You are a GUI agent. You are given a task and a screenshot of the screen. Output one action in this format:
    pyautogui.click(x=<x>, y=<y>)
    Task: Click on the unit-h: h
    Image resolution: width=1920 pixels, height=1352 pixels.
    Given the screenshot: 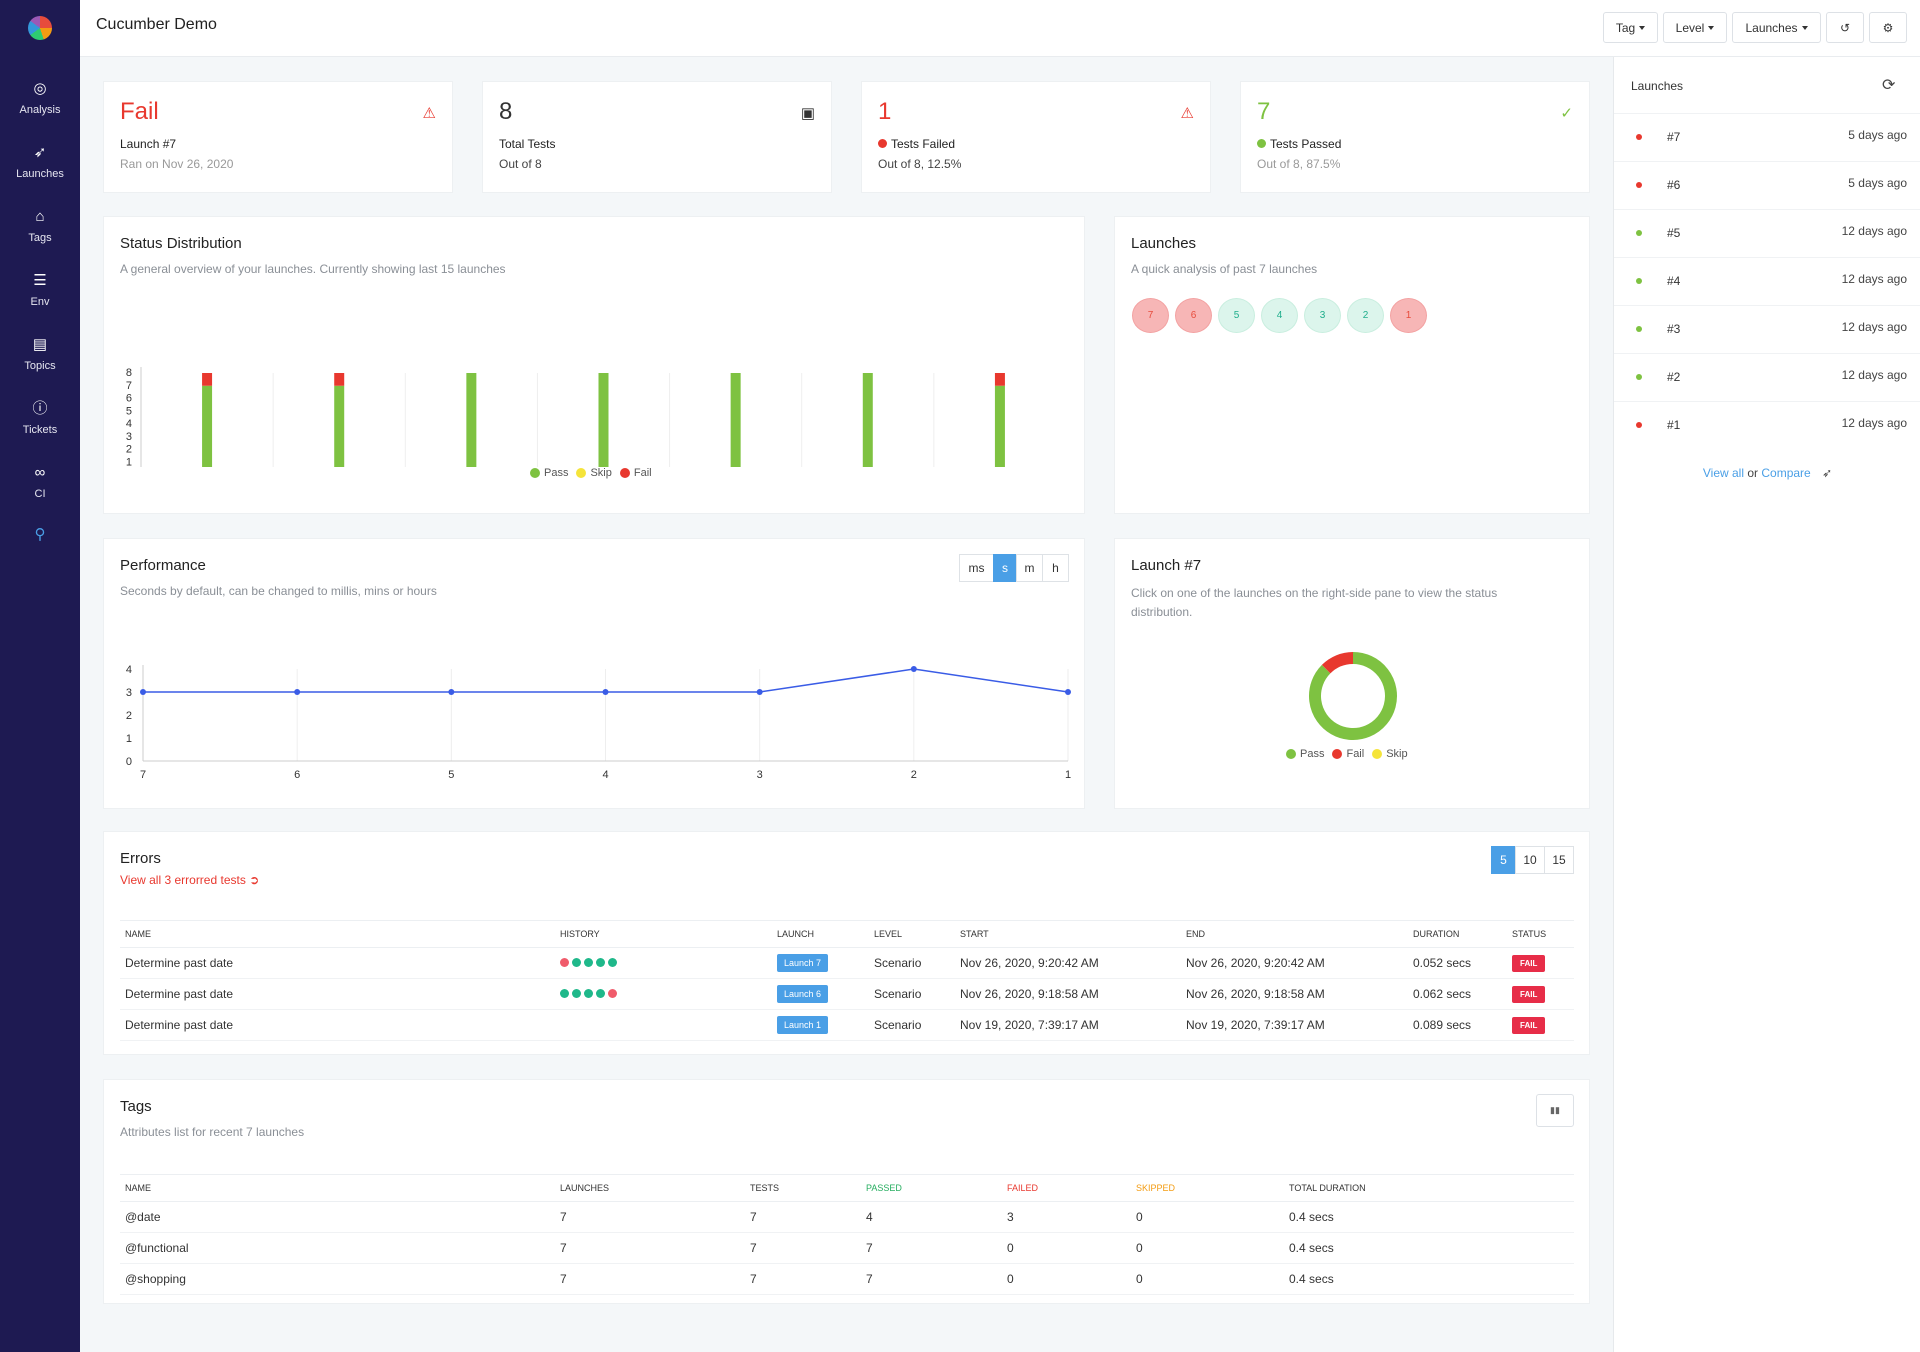 What is the action you would take?
    pyautogui.click(x=1055, y=568)
    